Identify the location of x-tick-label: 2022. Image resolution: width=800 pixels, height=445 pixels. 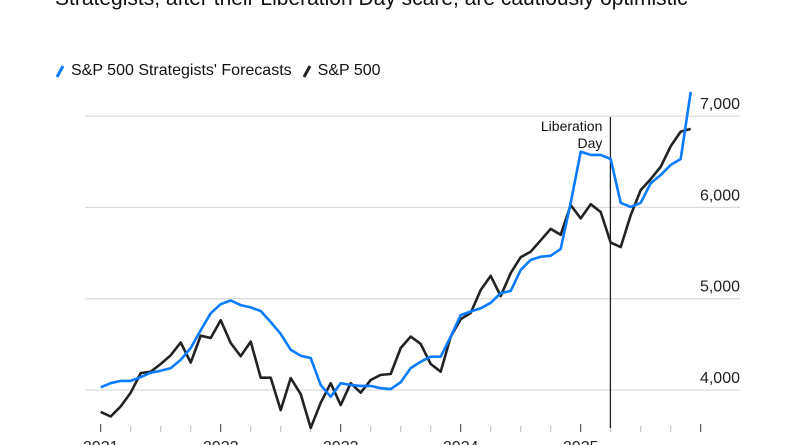
(221, 442).